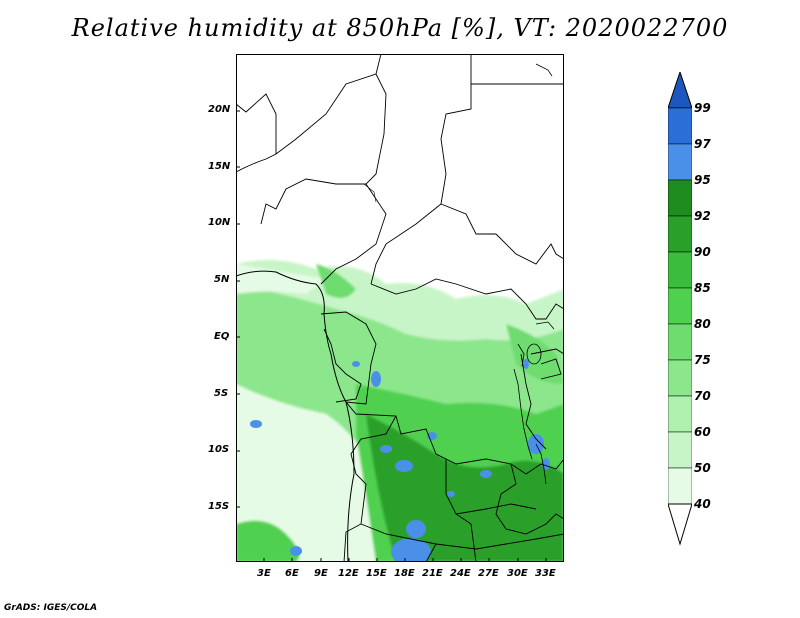 This screenshot has height=618, width=800. What do you see at coordinates (219, 506) in the screenshot?
I see `lat-label-15s: 15S` at bounding box center [219, 506].